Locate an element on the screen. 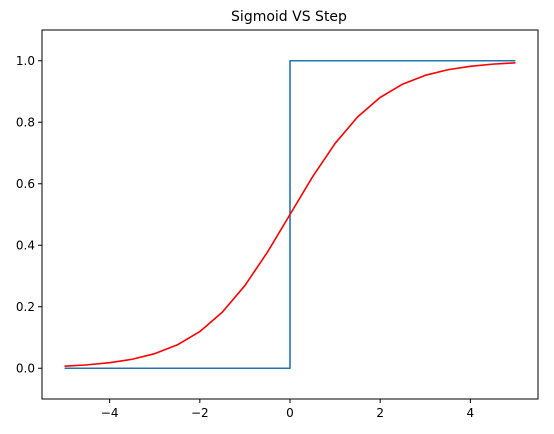  y-tick-label: 0.6 is located at coordinates (25, 184).